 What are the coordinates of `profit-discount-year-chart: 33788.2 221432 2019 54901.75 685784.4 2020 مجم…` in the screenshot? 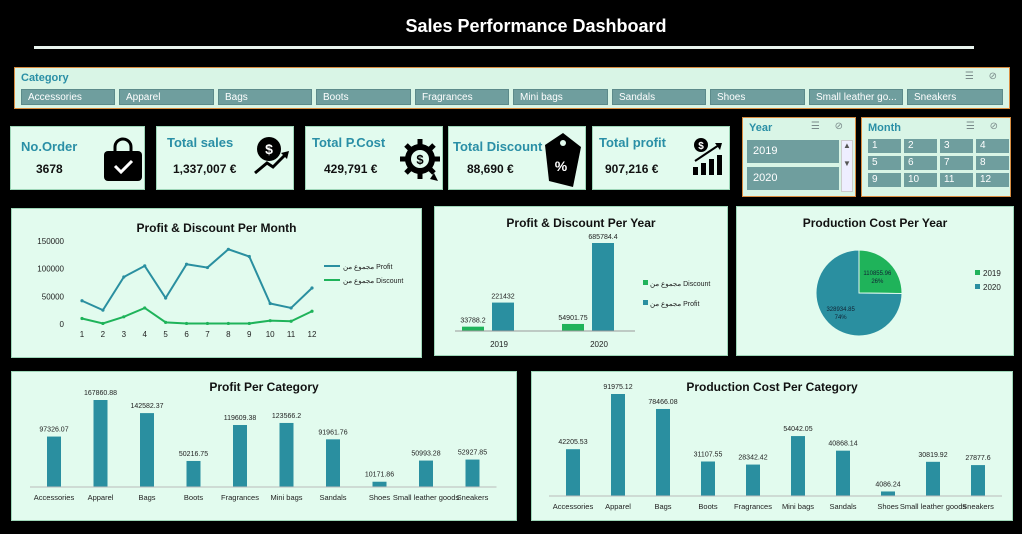 It's located at (582, 291).